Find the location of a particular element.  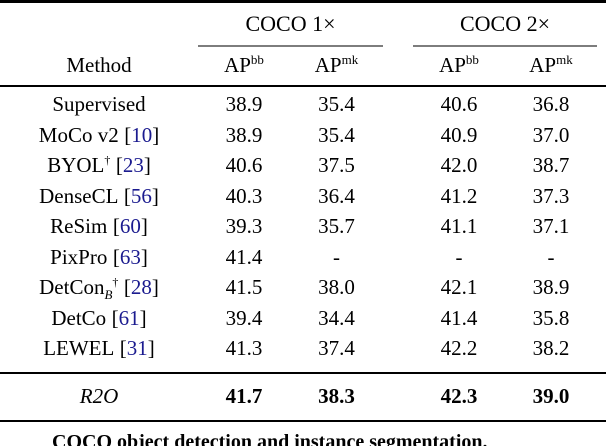

method-name: ReSim is located at coordinates (79, 226).